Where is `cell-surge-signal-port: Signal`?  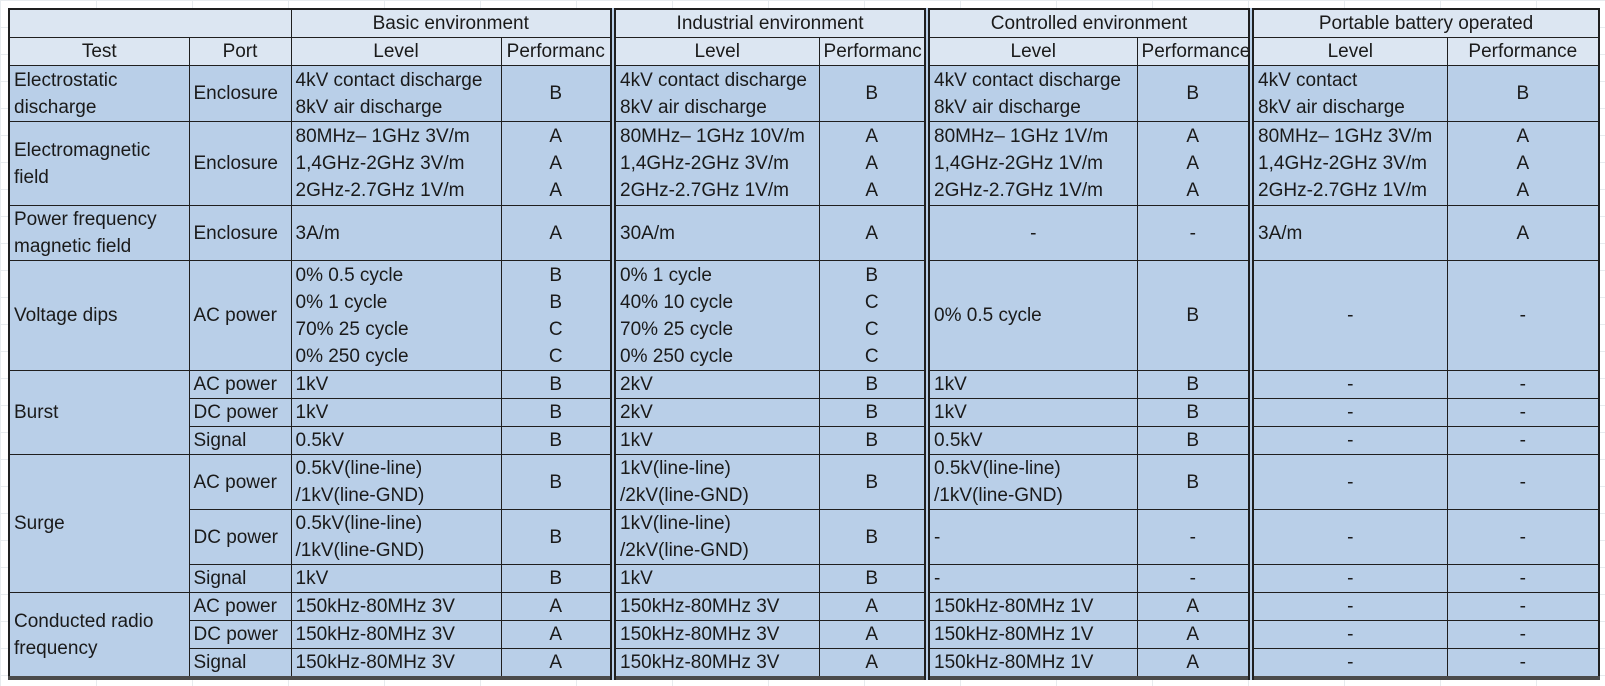
cell-surge-signal-port: Signal is located at coordinates (240, 578).